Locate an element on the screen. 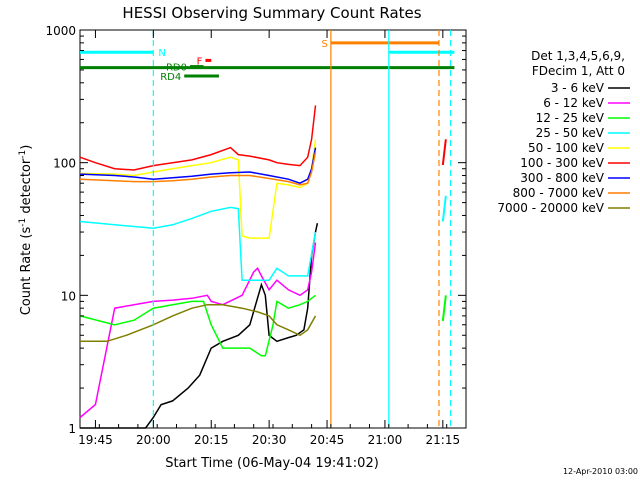 This screenshot has height=480, width=640. status-bar-label-5: RD0 is located at coordinates (176, 68).